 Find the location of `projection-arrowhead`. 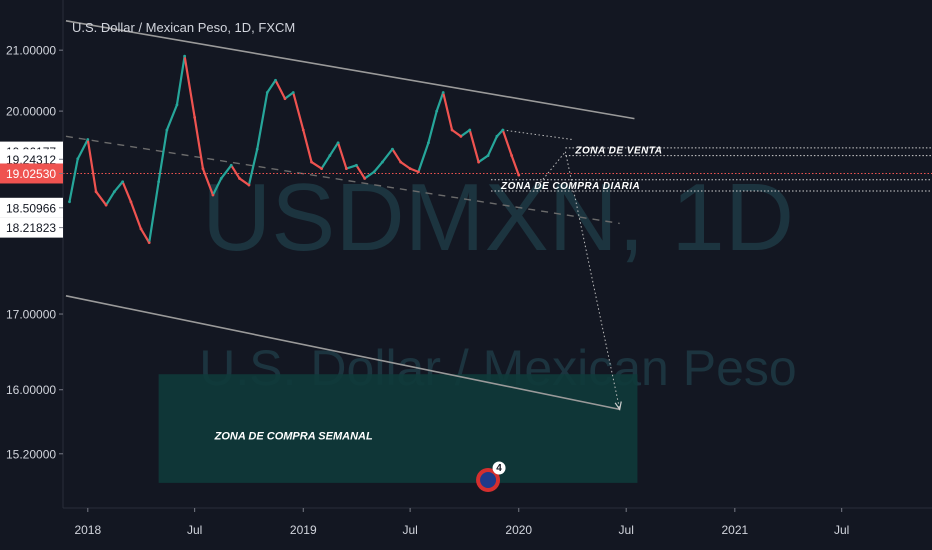

projection-arrowhead is located at coordinates (618, 406).